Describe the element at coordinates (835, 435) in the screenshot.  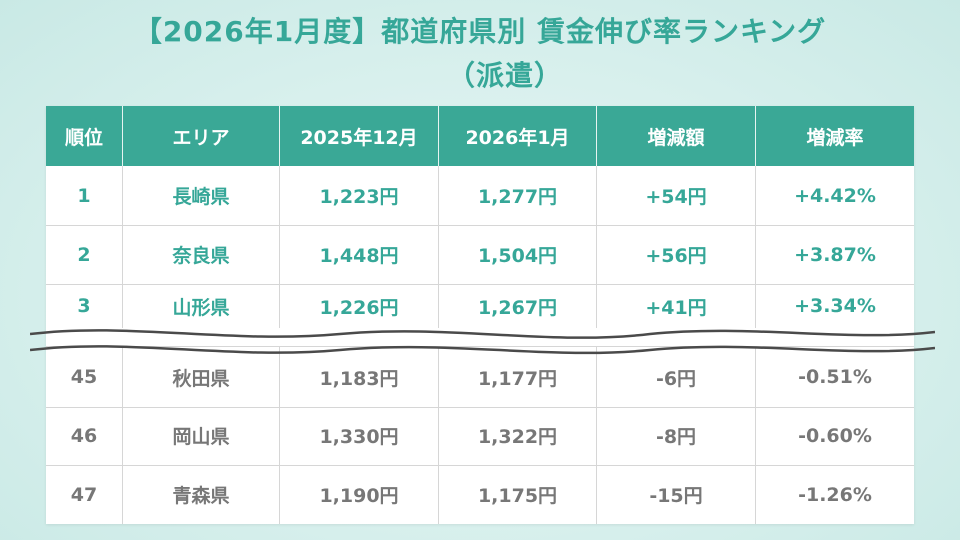
I see `change-rate-cell: -0.60%` at that location.